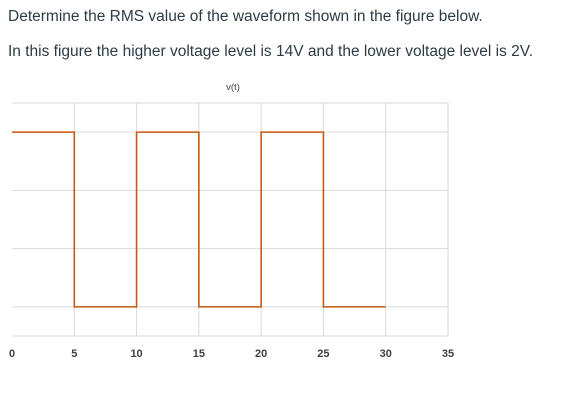 The image size is (561, 413). I want to click on x-tick-label: 0, so click(12, 354).